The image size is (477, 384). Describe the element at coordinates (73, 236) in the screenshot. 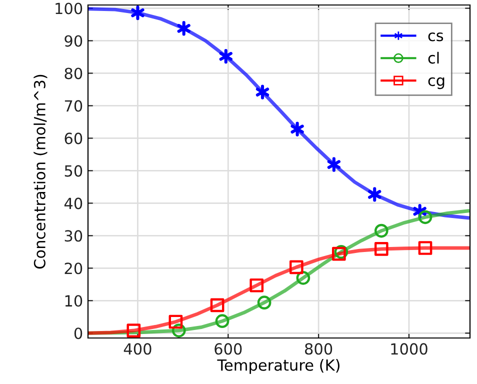

I see `y-tick-label: 30` at that location.